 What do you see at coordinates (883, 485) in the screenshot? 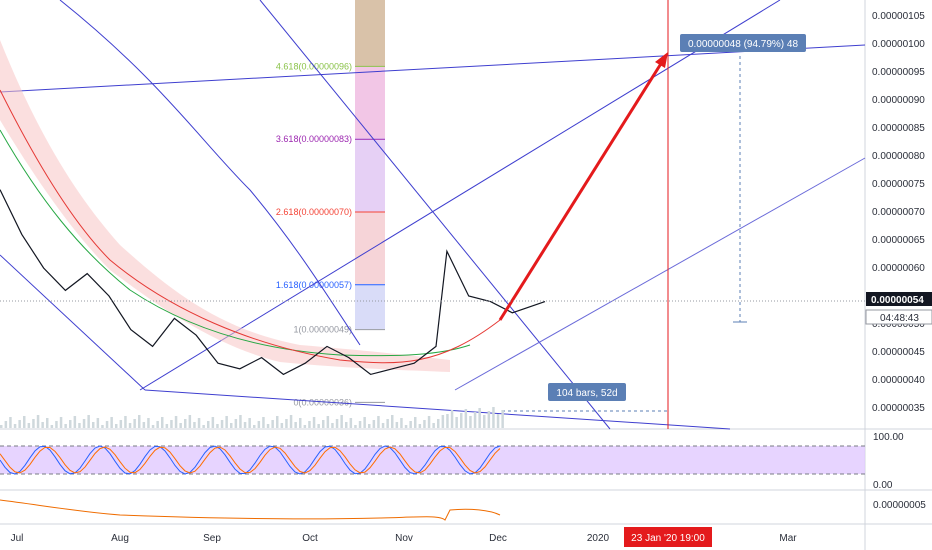
I see `osc-tick-0: 0.00` at bounding box center [883, 485].